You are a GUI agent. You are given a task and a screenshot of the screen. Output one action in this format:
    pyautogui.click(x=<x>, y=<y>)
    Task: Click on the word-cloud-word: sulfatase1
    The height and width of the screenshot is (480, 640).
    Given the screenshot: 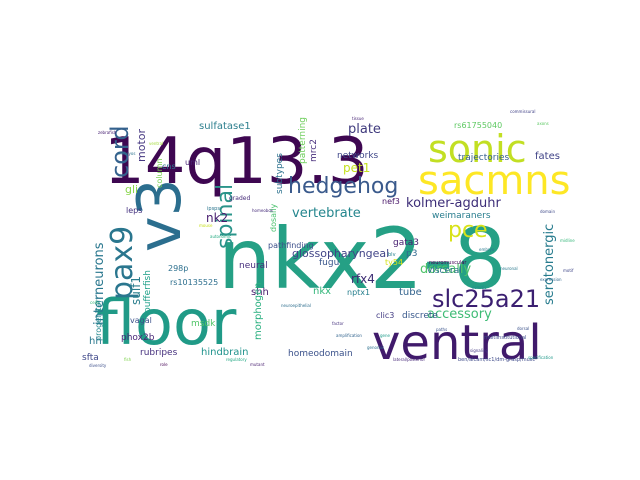 What is the action you would take?
    pyautogui.click(x=225, y=126)
    